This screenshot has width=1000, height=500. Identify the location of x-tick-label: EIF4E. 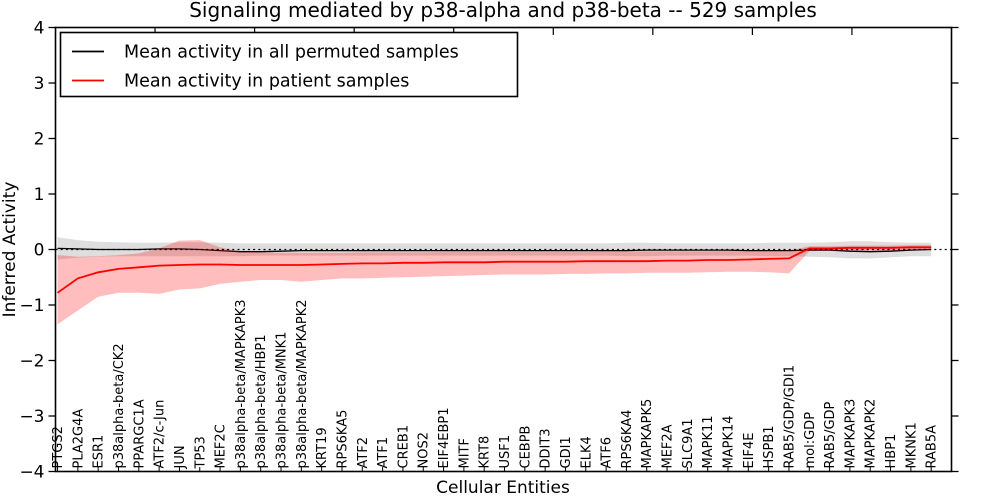
(749, 450).